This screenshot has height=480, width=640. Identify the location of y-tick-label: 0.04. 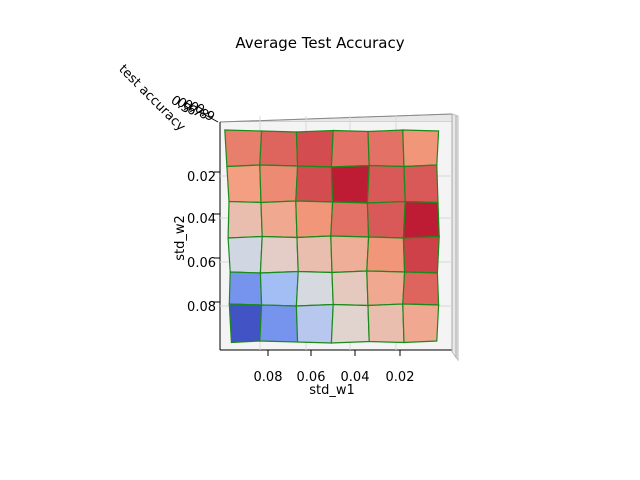
(201, 219).